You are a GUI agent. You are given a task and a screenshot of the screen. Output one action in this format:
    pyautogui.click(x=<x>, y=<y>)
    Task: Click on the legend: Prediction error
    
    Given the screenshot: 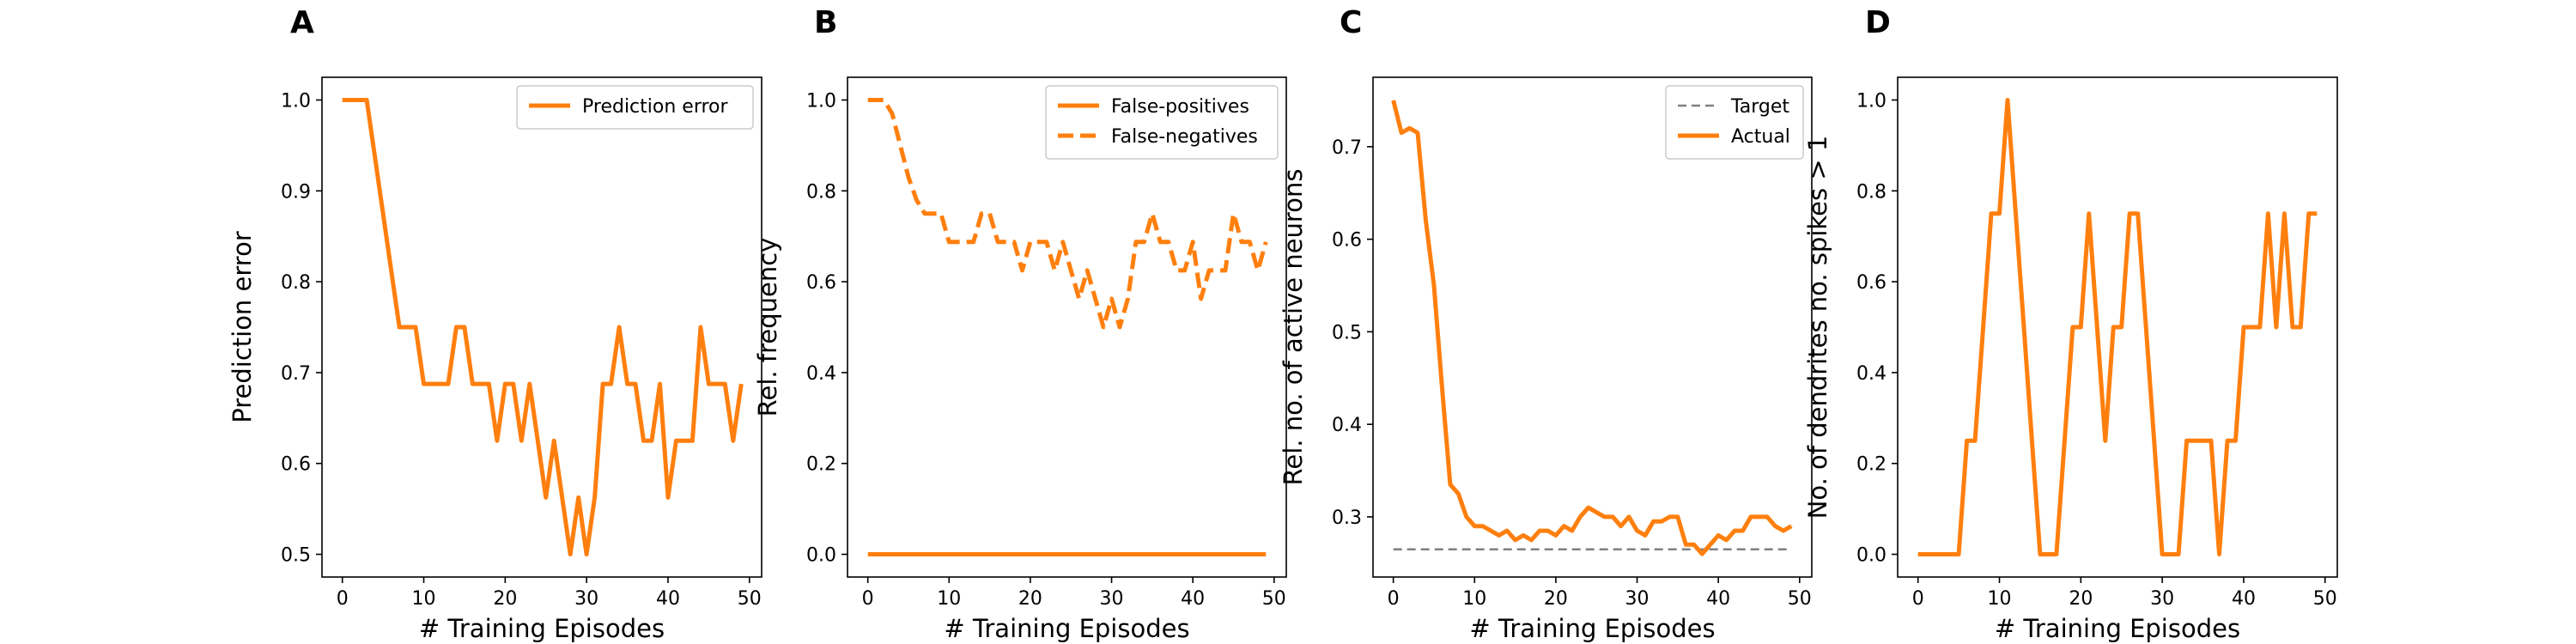 What is the action you would take?
    pyautogui.click(x=635, y=107)
    